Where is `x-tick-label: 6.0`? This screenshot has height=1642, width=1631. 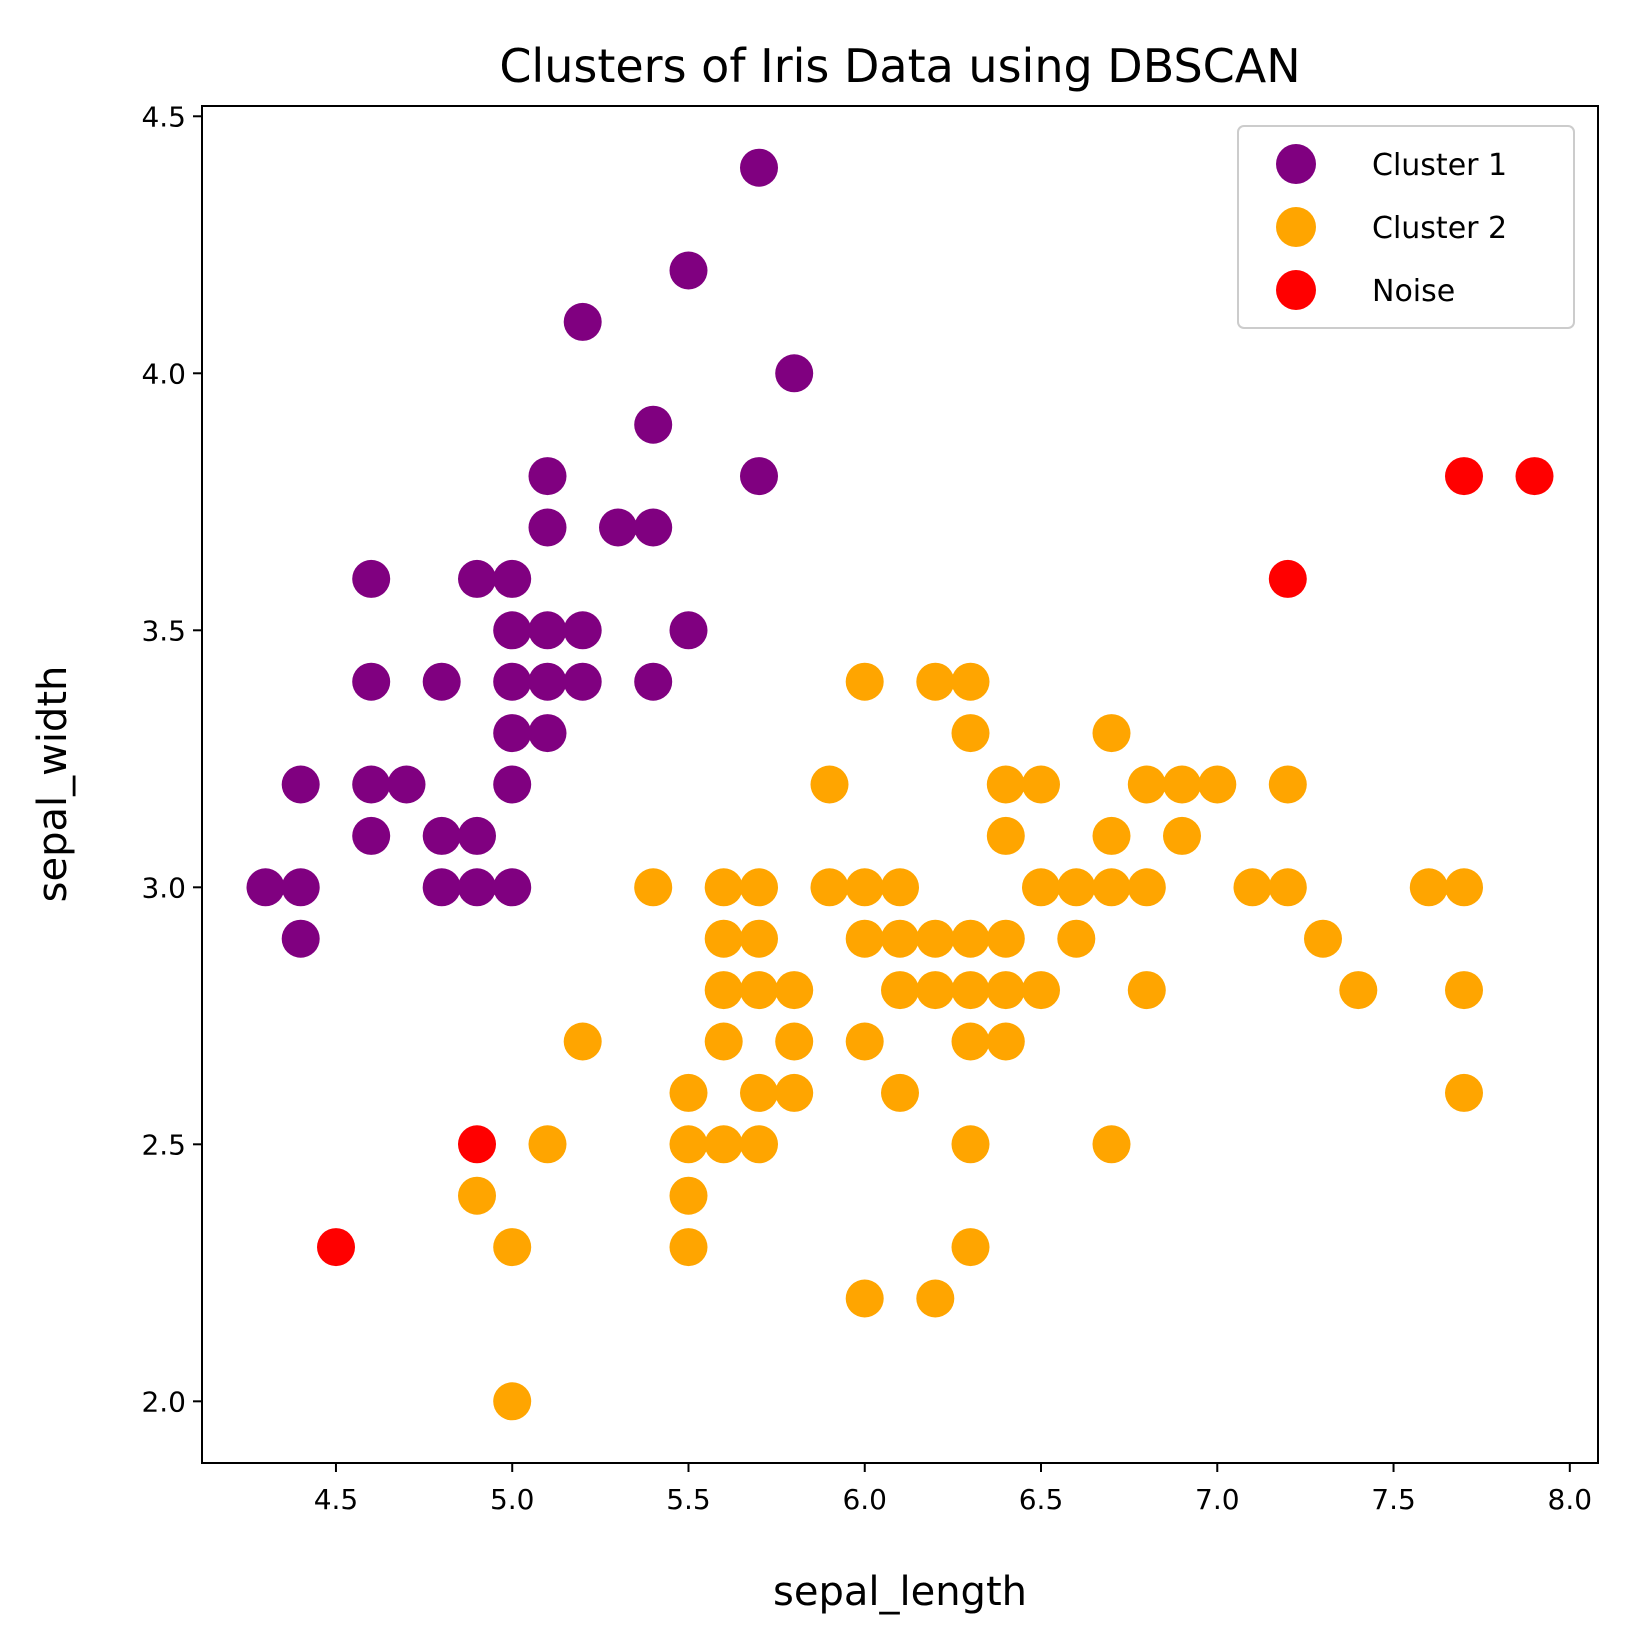
x-tick-label: 6.0 is located at coordinates (864, 1499).